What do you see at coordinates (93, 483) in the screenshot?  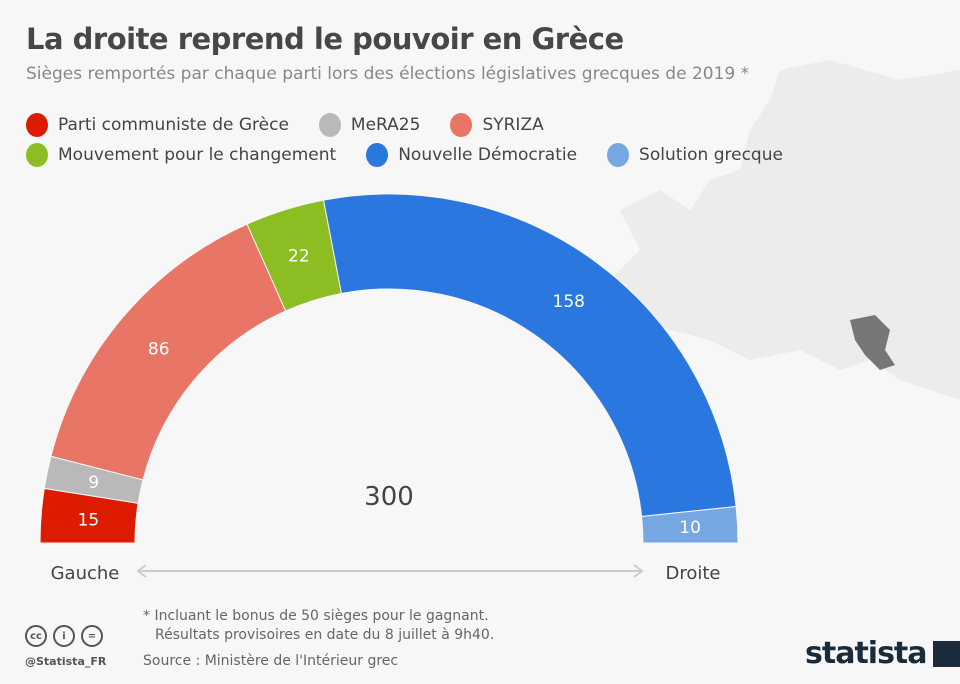 I see `data-label: 9` at bounding box center [93, 483].